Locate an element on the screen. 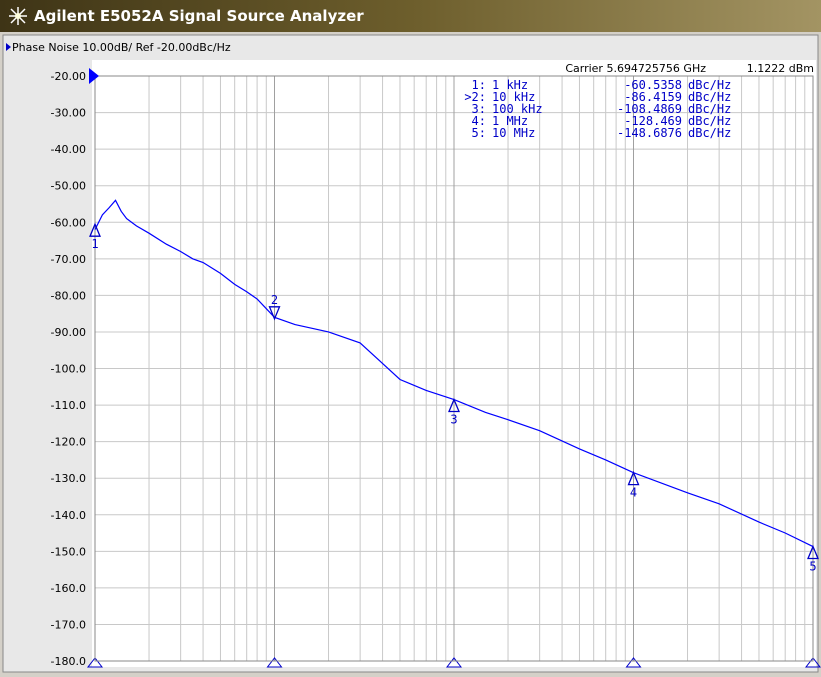 The height and width of the screenshot is (677, 821). y-tick-label: -50.00 is located at coordinates (68, 186).